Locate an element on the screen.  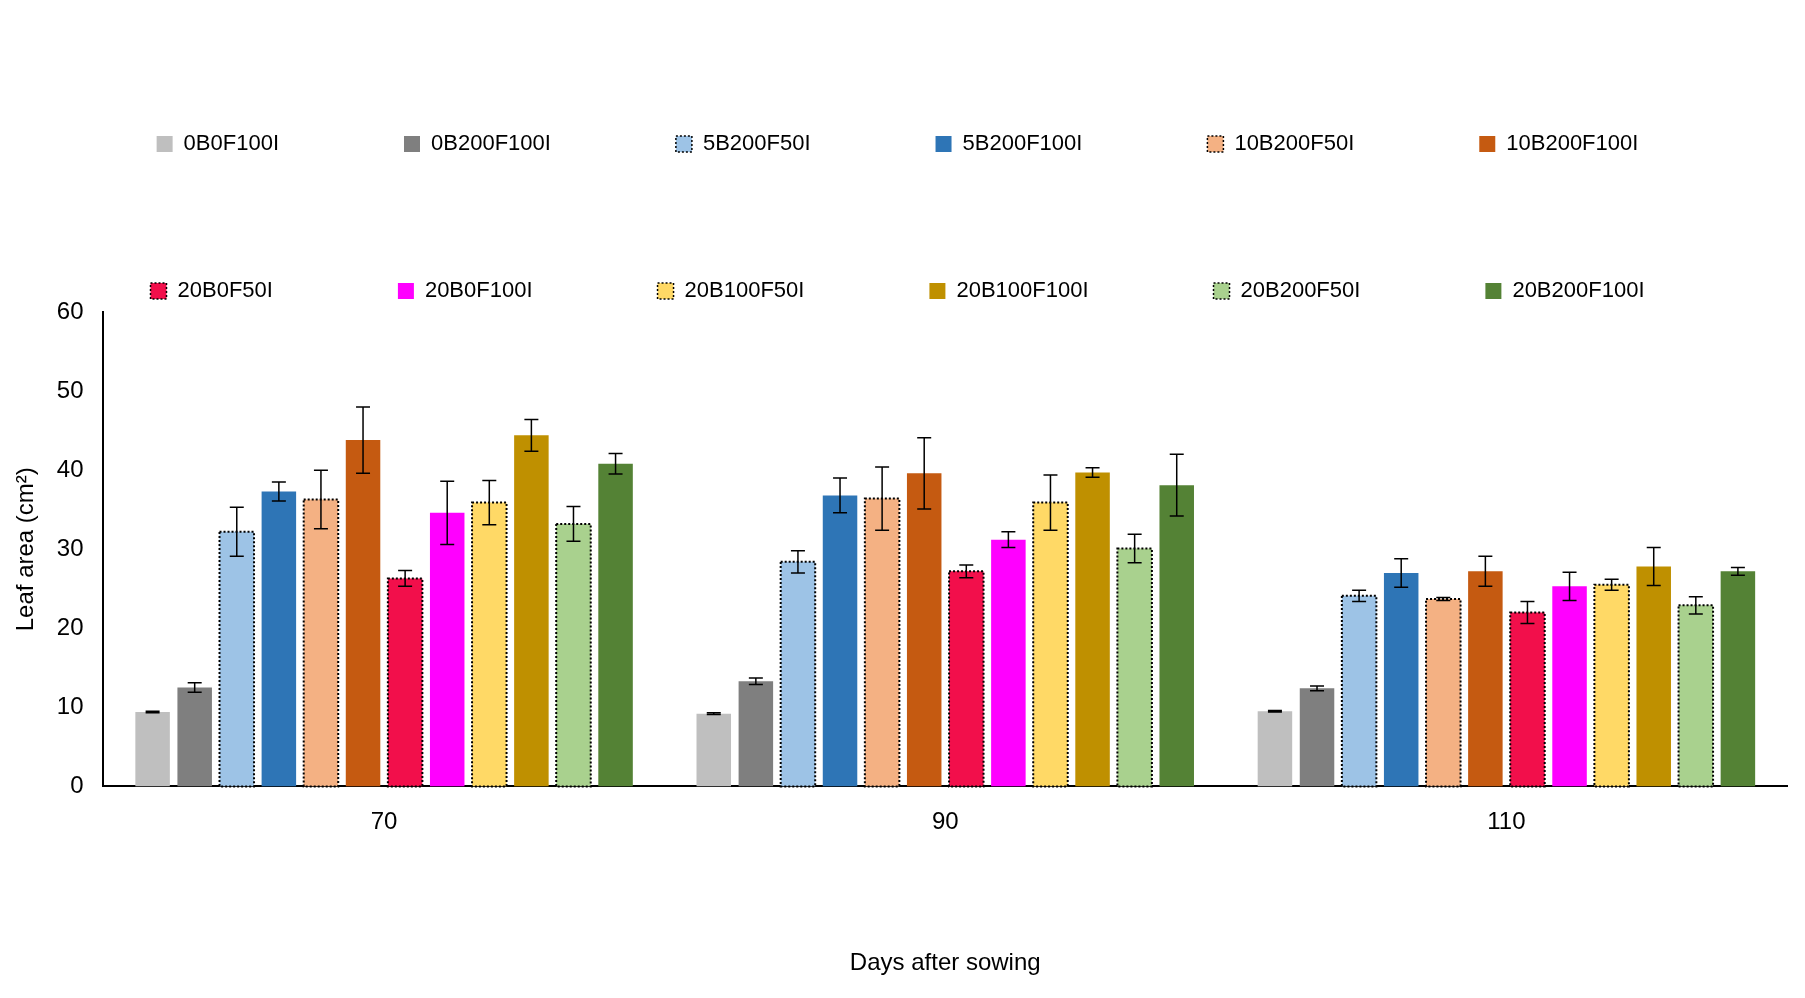
legend-label: 10B200F100I is located at coordinates (1572, 143).